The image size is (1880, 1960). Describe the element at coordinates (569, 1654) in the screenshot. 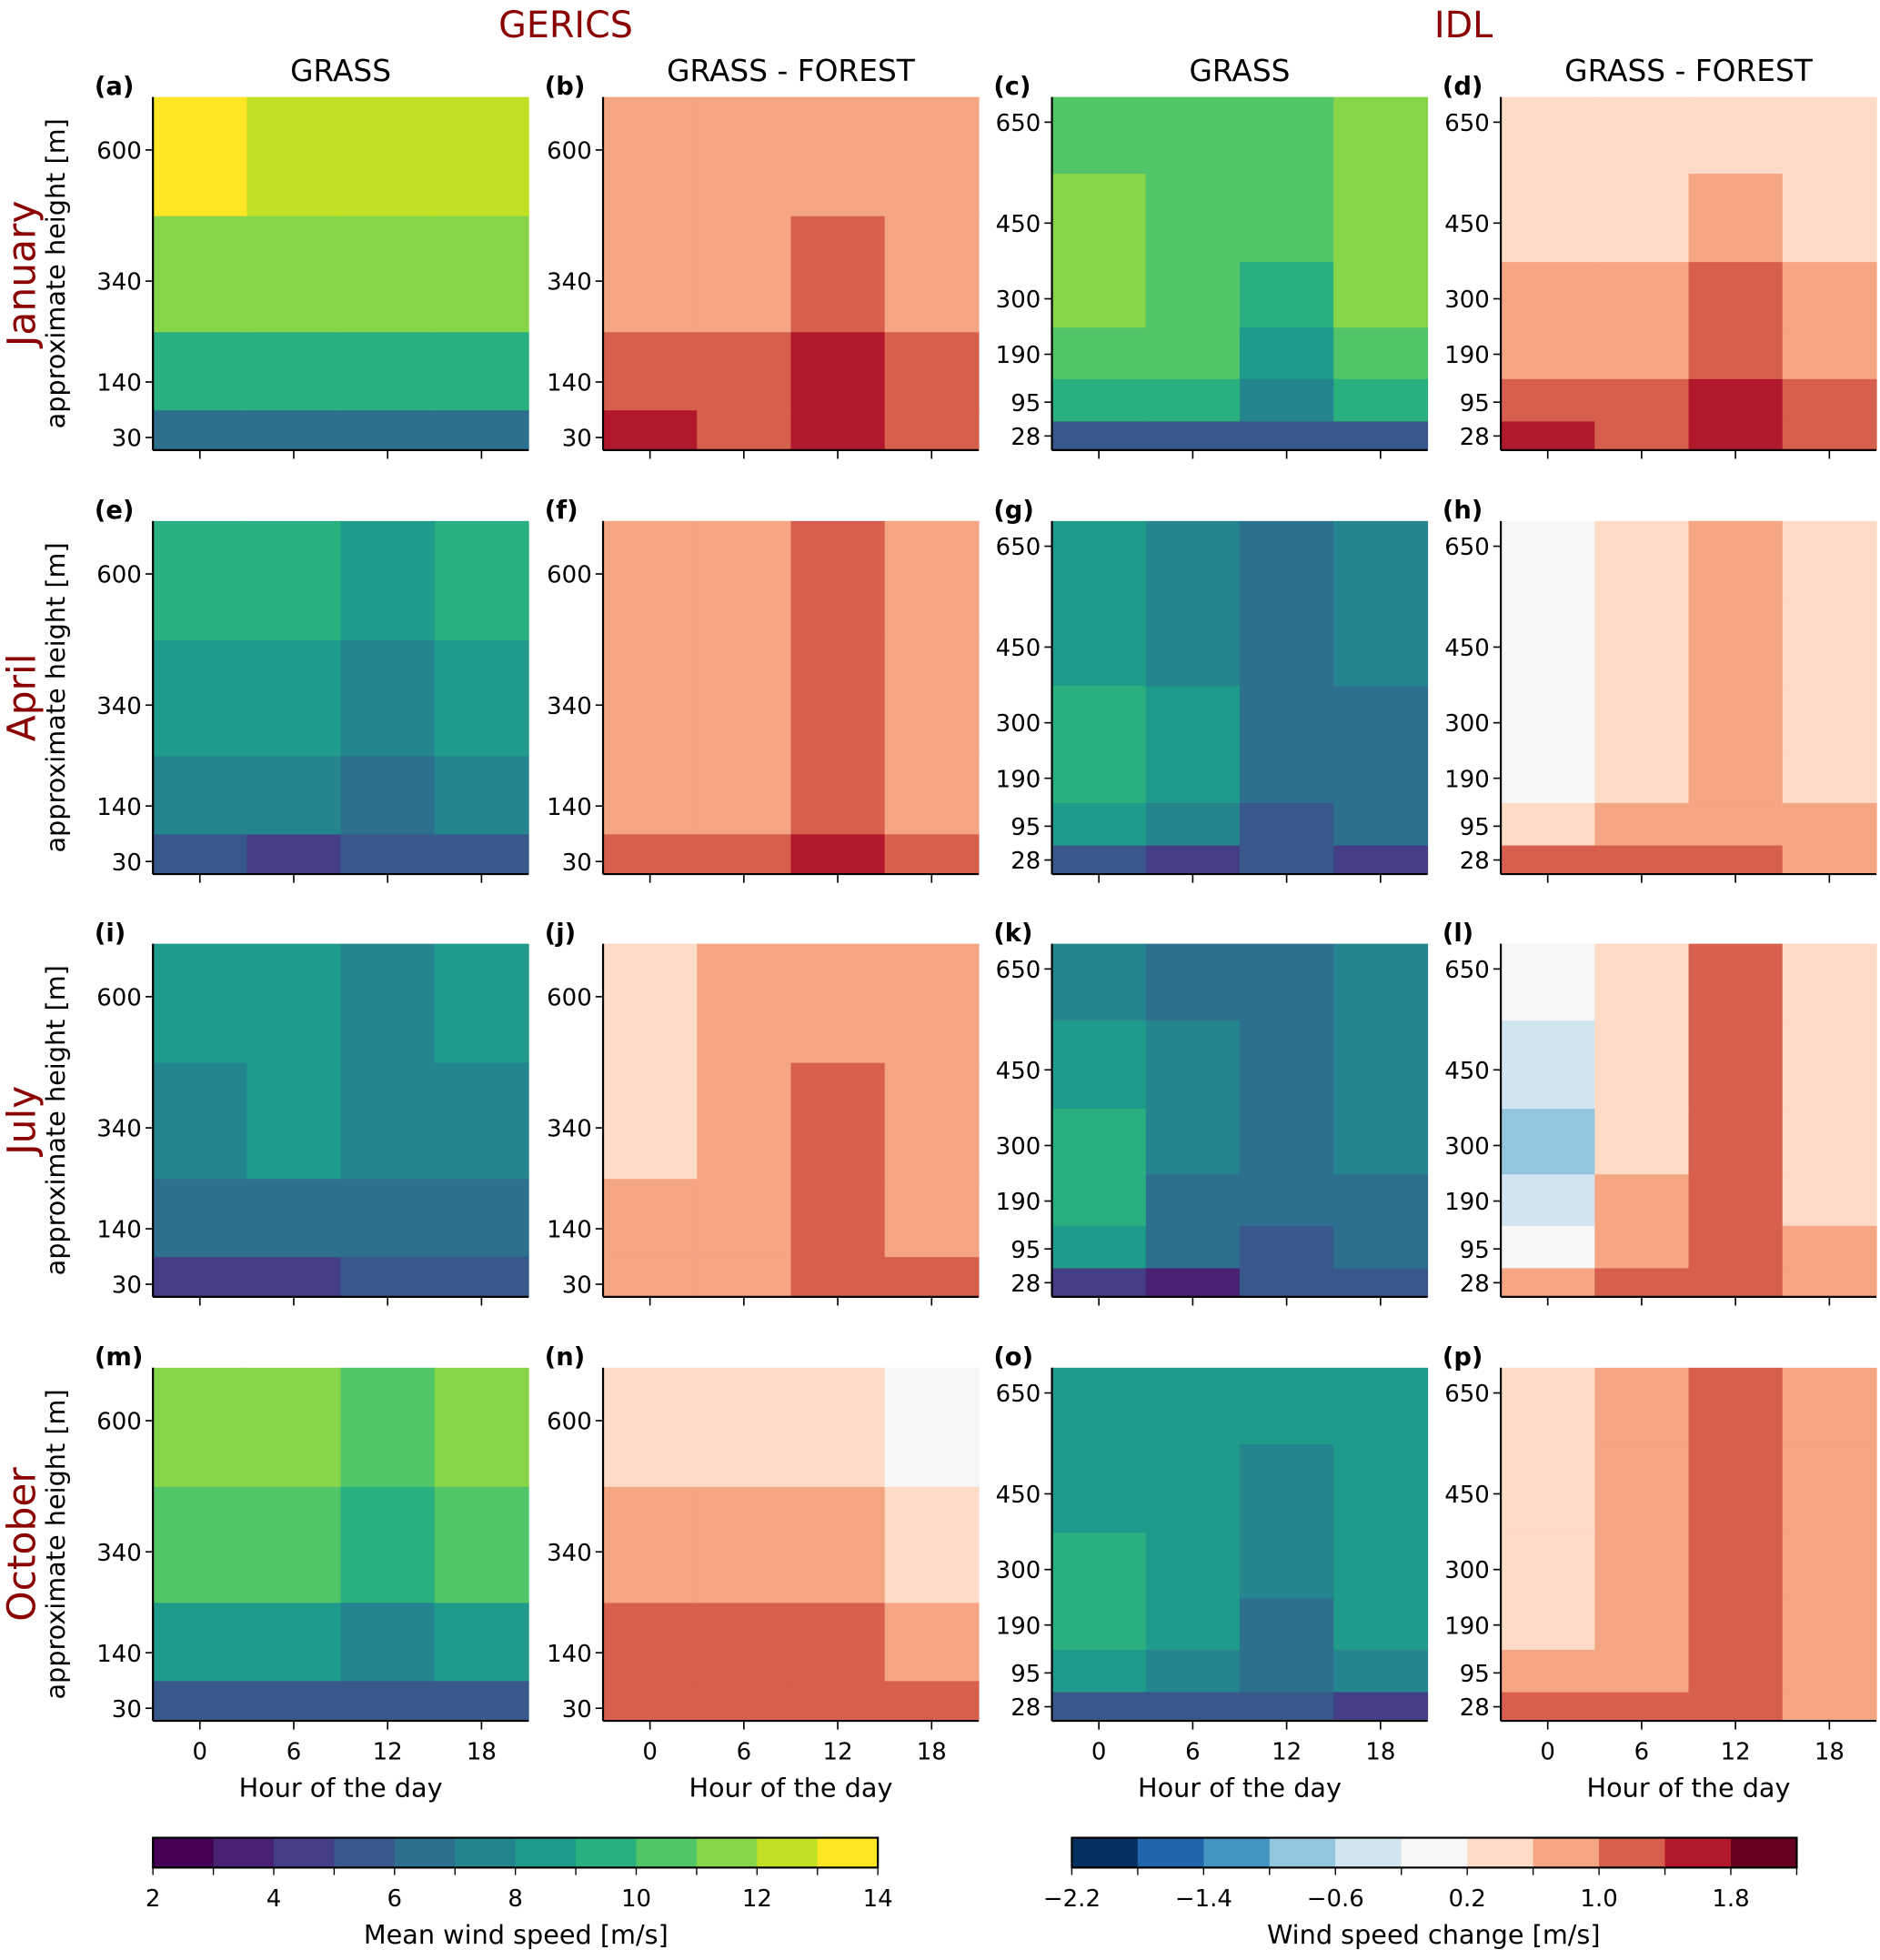

I see `y-tick-label: 140` at that location.